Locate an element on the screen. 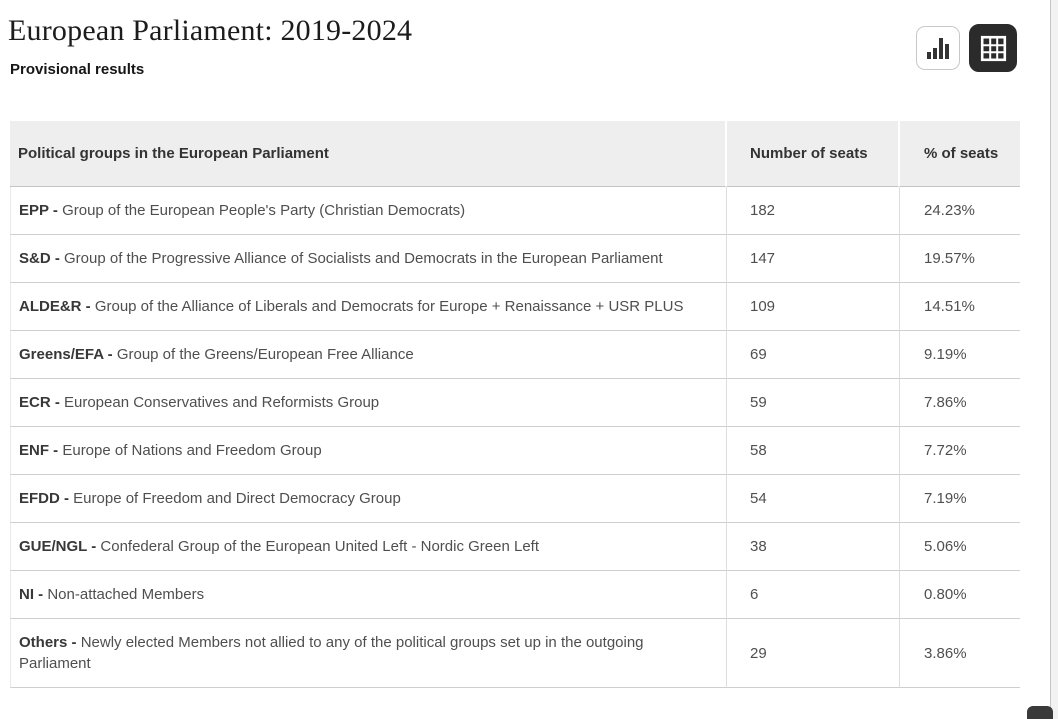  view-toggle is located at coordinates (966, 48).